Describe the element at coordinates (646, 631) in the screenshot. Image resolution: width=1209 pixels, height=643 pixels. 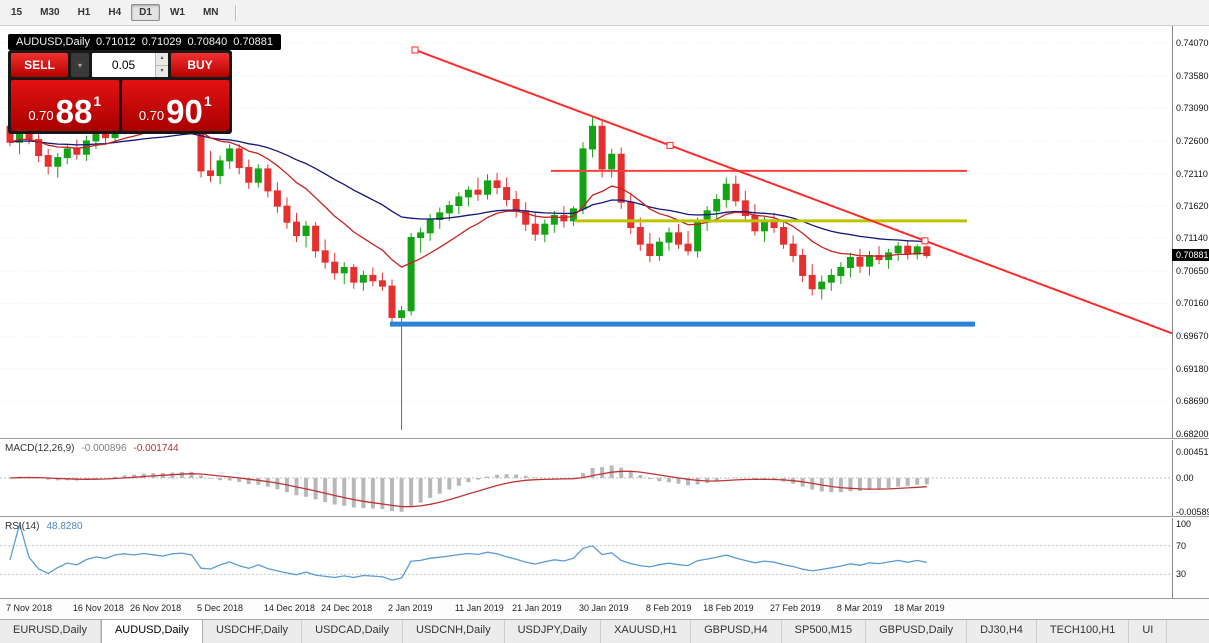
I see `chart-tab-xauusd-h1: XAUUSD,H1` at that location.